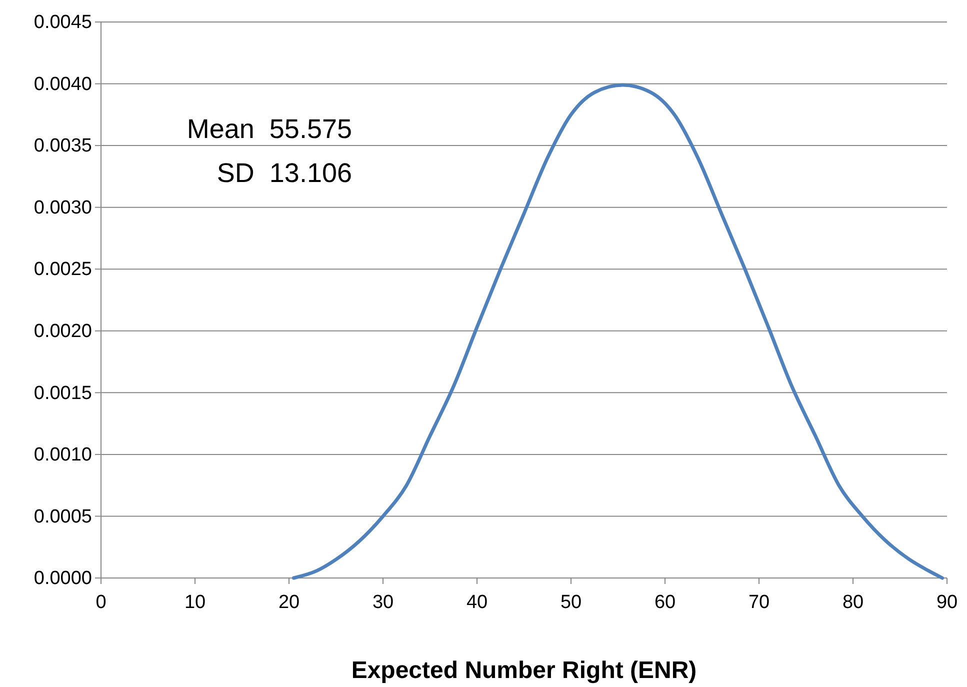 This screenshot has height=687, width=967. Describe the element at coordinates (63, 393) in the screenshot. I see `y-tick-label: 0.0015` at that location.